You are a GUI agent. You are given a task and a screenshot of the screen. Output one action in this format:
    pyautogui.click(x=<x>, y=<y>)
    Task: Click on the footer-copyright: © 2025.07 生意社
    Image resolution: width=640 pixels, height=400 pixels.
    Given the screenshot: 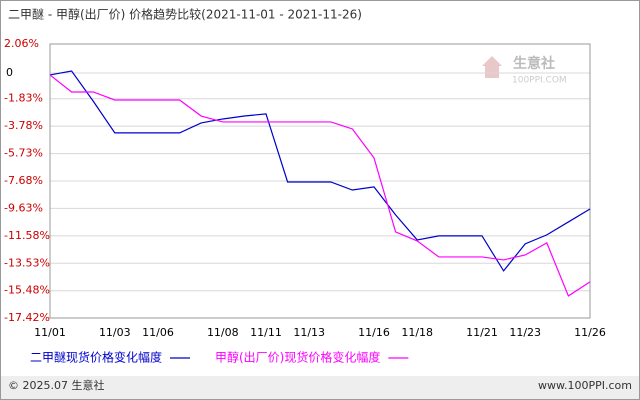 What is the action you would take?
    pyautogui.click(x=56, y=385)
    